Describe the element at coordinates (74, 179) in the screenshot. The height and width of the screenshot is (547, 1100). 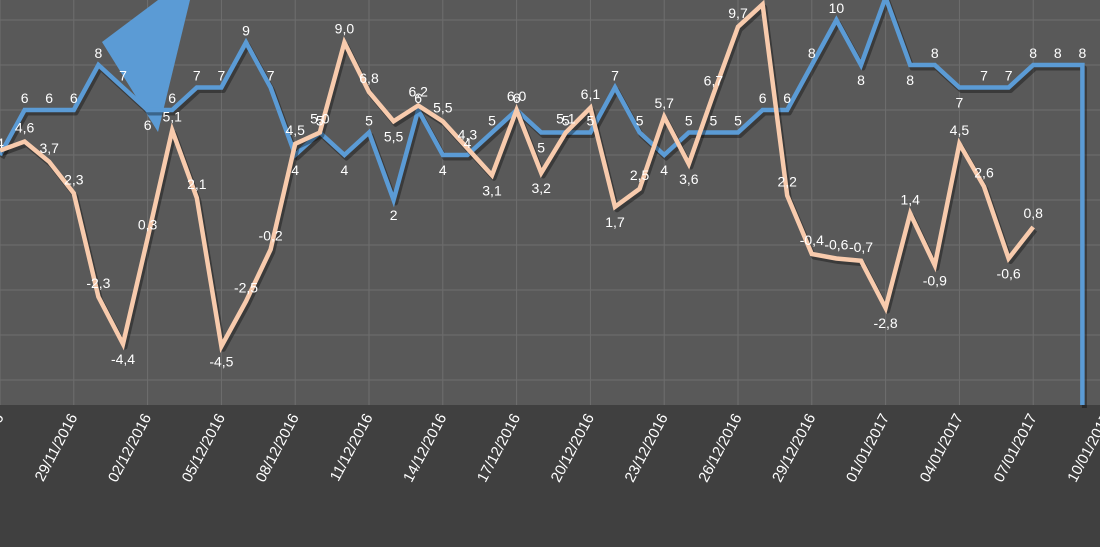
I see `data-label: 2,3` at that location.